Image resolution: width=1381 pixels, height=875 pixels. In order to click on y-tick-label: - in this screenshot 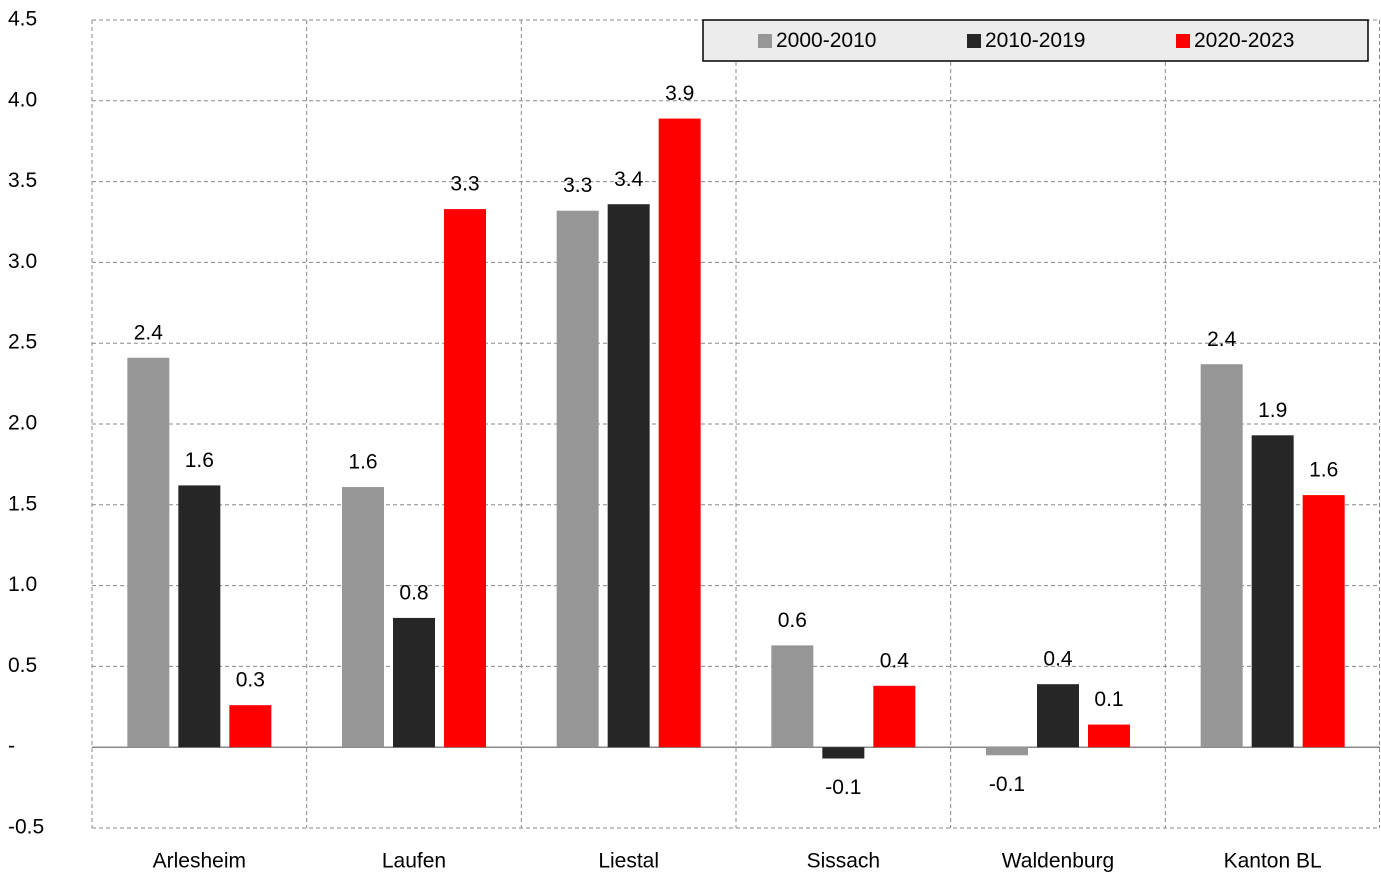, I will do `click(11, 746)`.